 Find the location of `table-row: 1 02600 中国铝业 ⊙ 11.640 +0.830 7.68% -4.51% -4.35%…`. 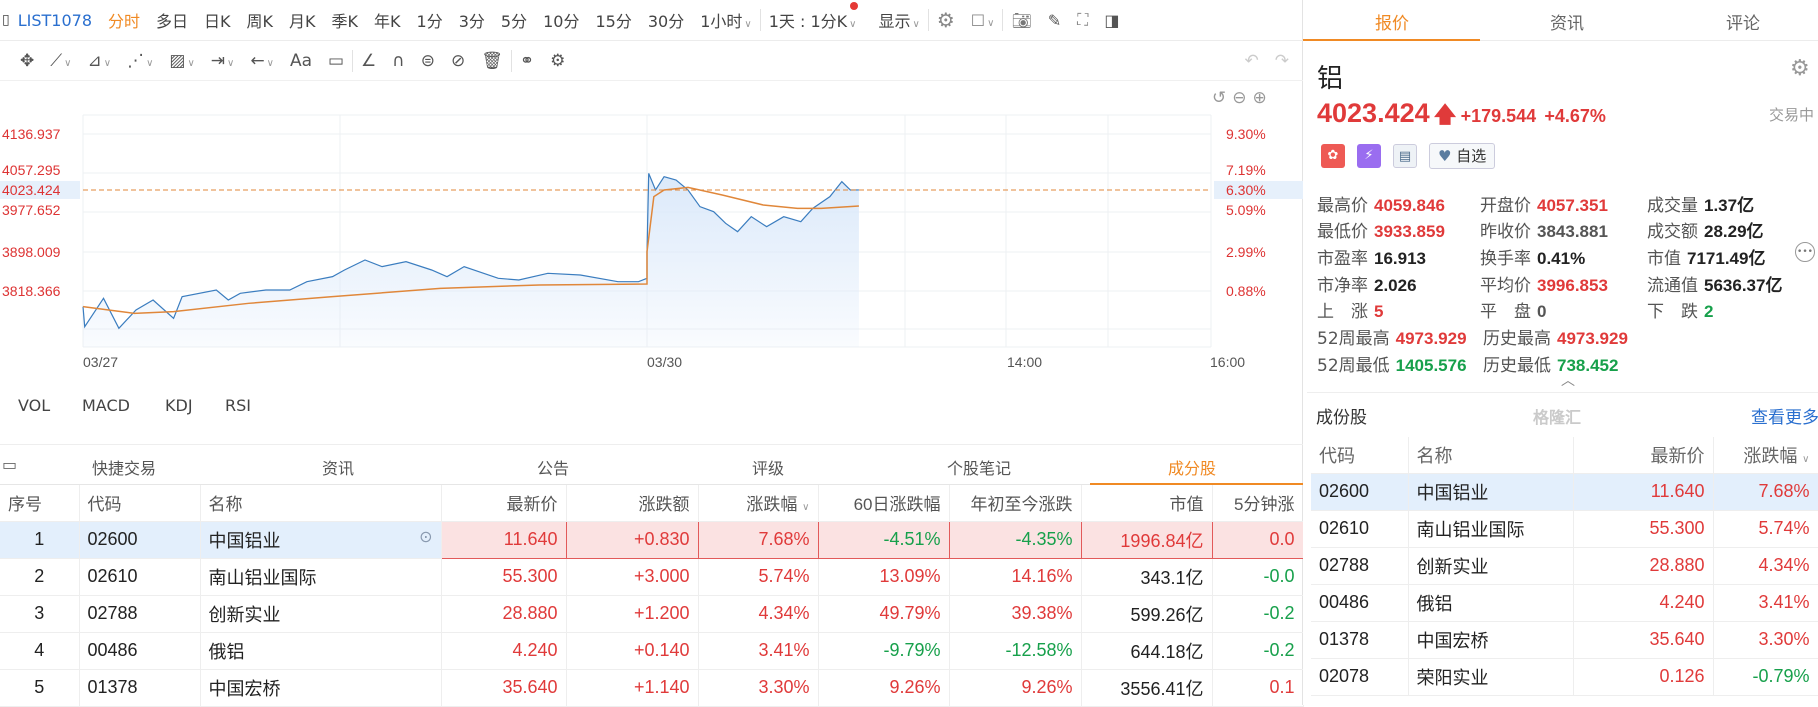

table-row: 1 02600 中国铝业 ⊙ 11.640 +0.830 7.68% -4.51% -4.35%… is located at coordinates (652, 539).